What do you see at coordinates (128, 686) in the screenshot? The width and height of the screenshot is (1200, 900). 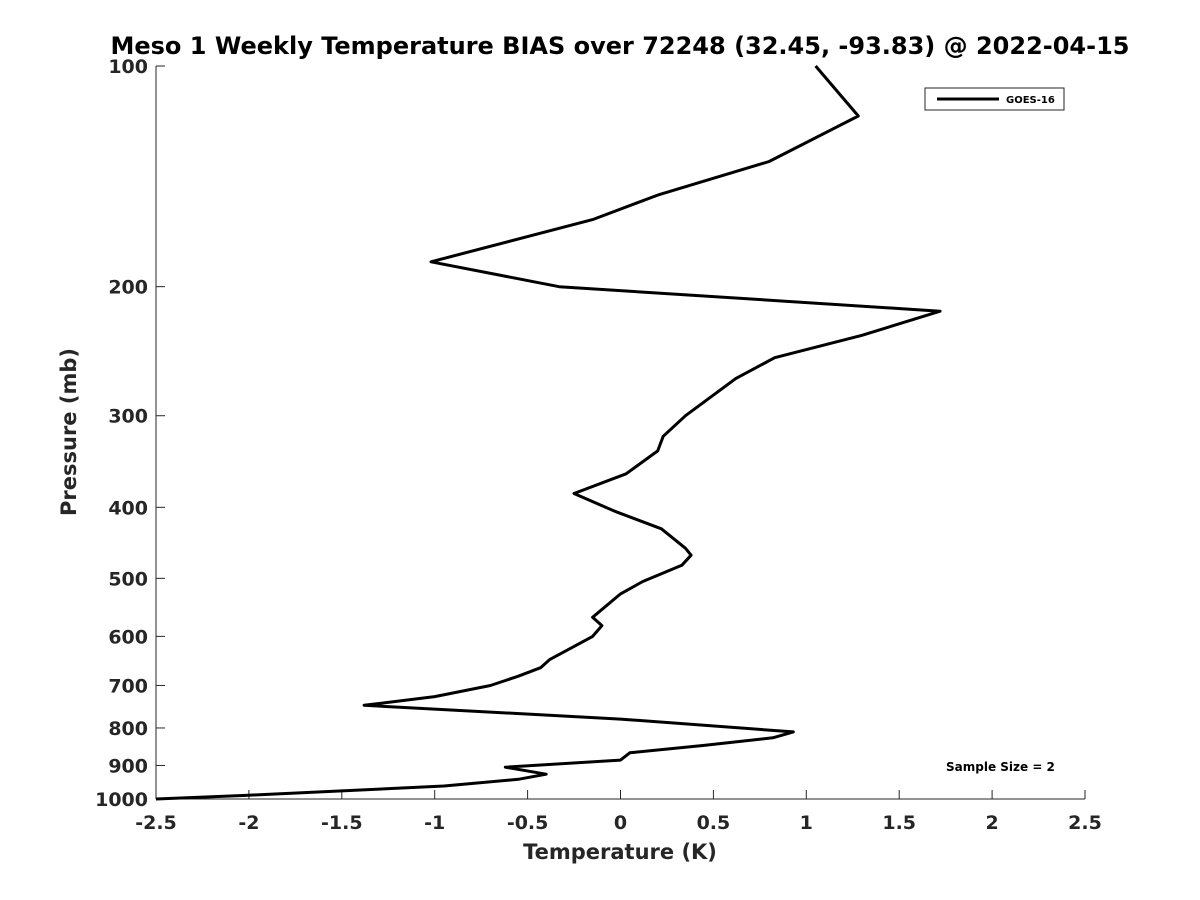 I see `y-tick-label: 700` at bounding box center [128, 686].